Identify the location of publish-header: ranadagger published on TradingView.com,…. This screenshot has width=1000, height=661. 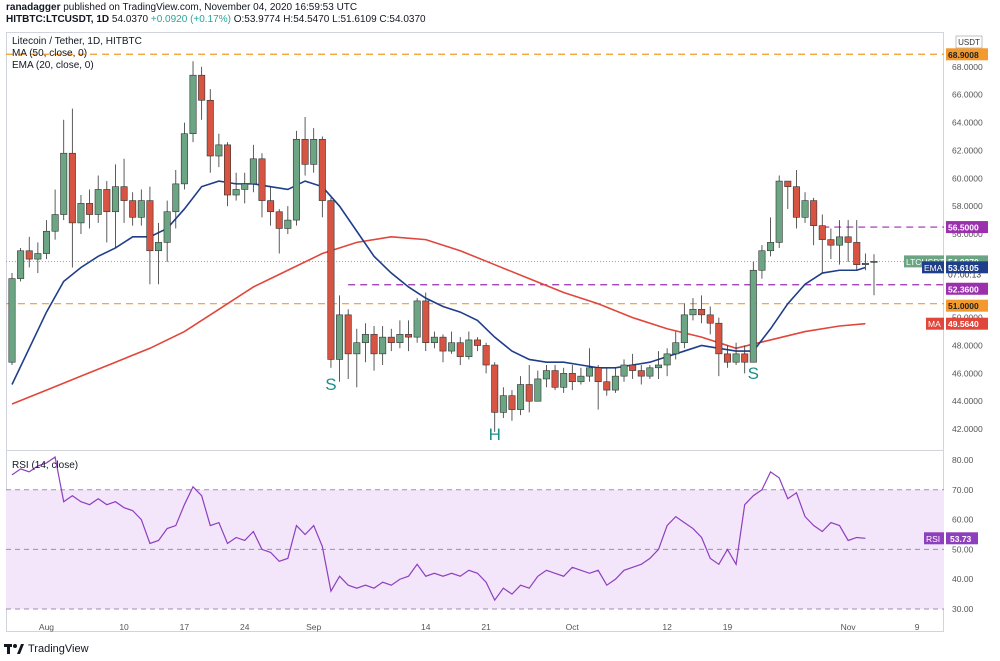
(181, 8).